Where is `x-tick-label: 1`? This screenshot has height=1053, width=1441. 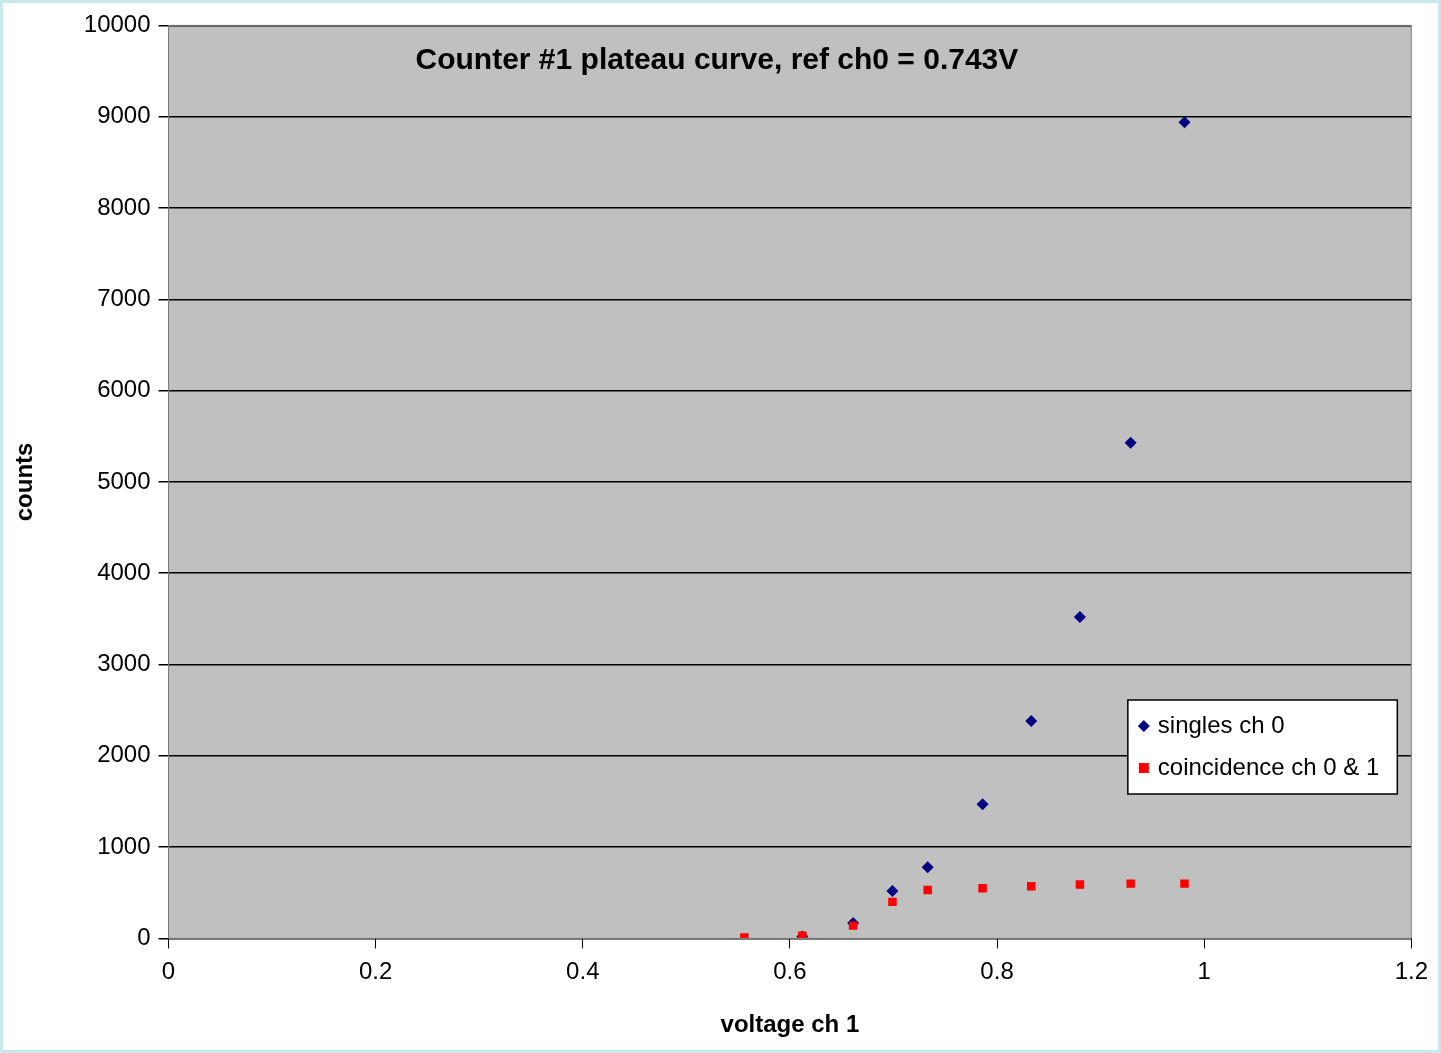
x-tick-label: 1 is located at coordinates (1204, 971).